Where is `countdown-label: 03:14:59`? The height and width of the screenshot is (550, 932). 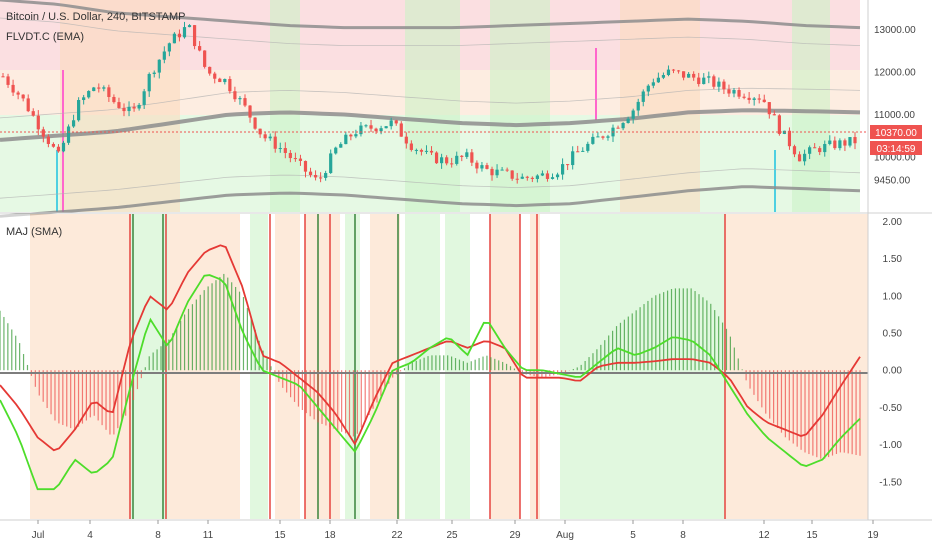
countdown-label: 03:14:59 is located at coordinates (896, 149).